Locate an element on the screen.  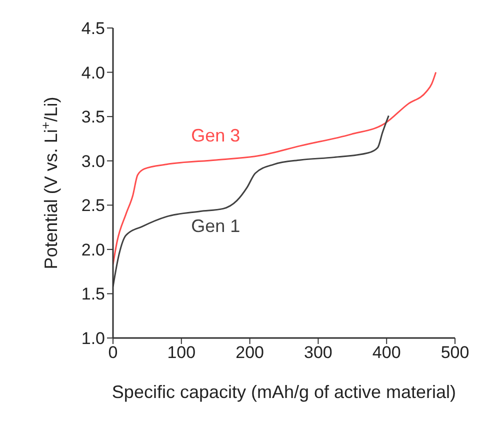
x-tick-label: 400 is located at coordinates (386, 352).